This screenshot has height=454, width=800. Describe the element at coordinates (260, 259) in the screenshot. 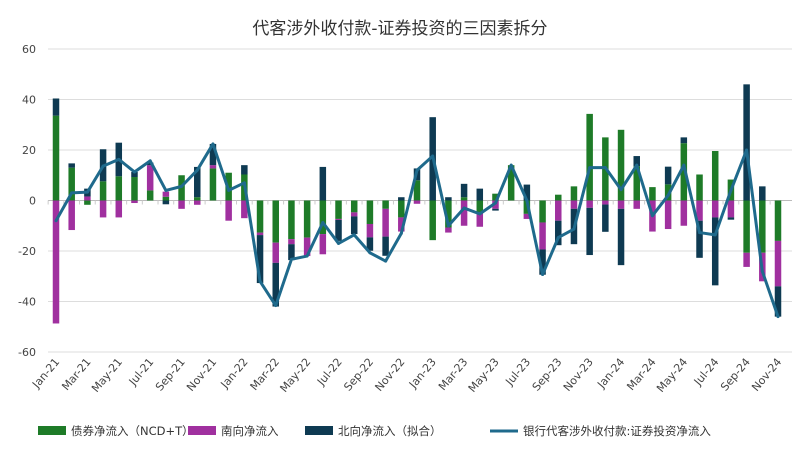

I see `bar-Feb-22-s2` at that location.